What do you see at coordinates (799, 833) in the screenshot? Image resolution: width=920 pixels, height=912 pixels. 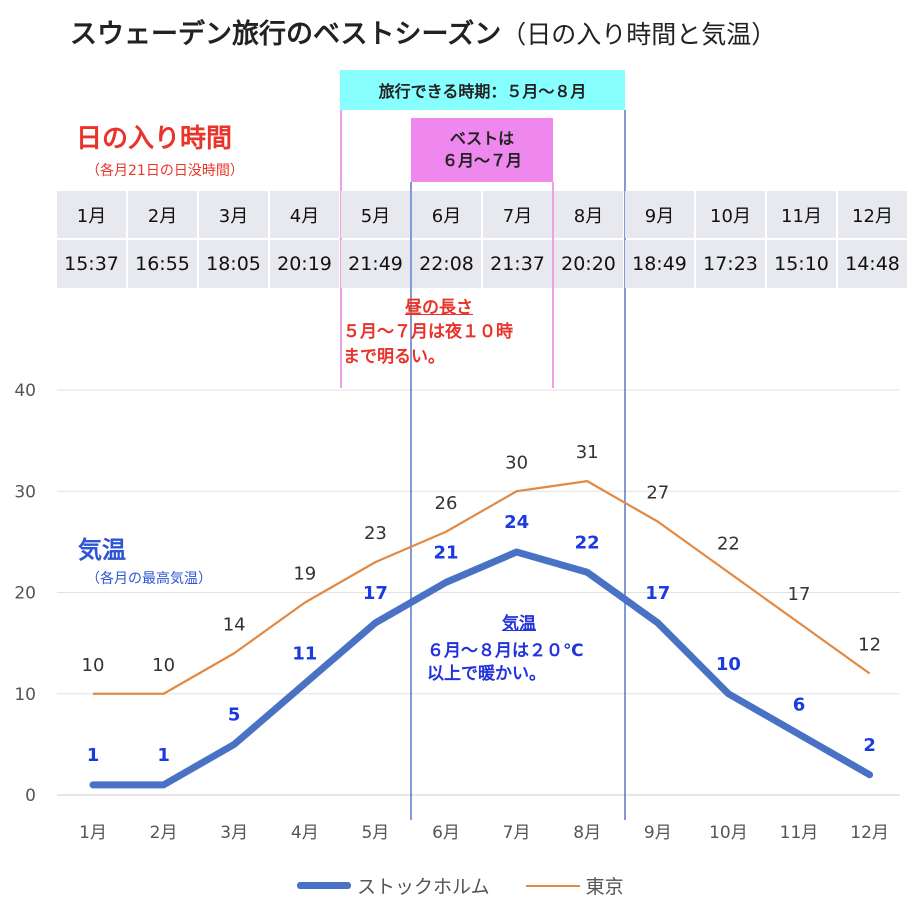 I see `x-tick-label: 11月` at bounding box center [799, 833].